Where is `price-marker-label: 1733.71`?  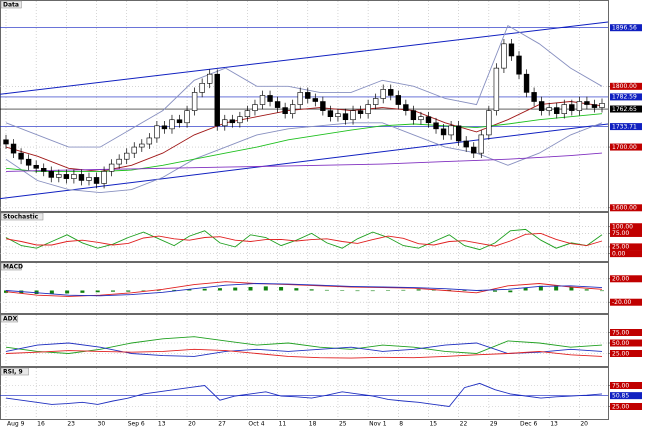 price-marker-label: 1733.71 is located at coordinates (624, 126).